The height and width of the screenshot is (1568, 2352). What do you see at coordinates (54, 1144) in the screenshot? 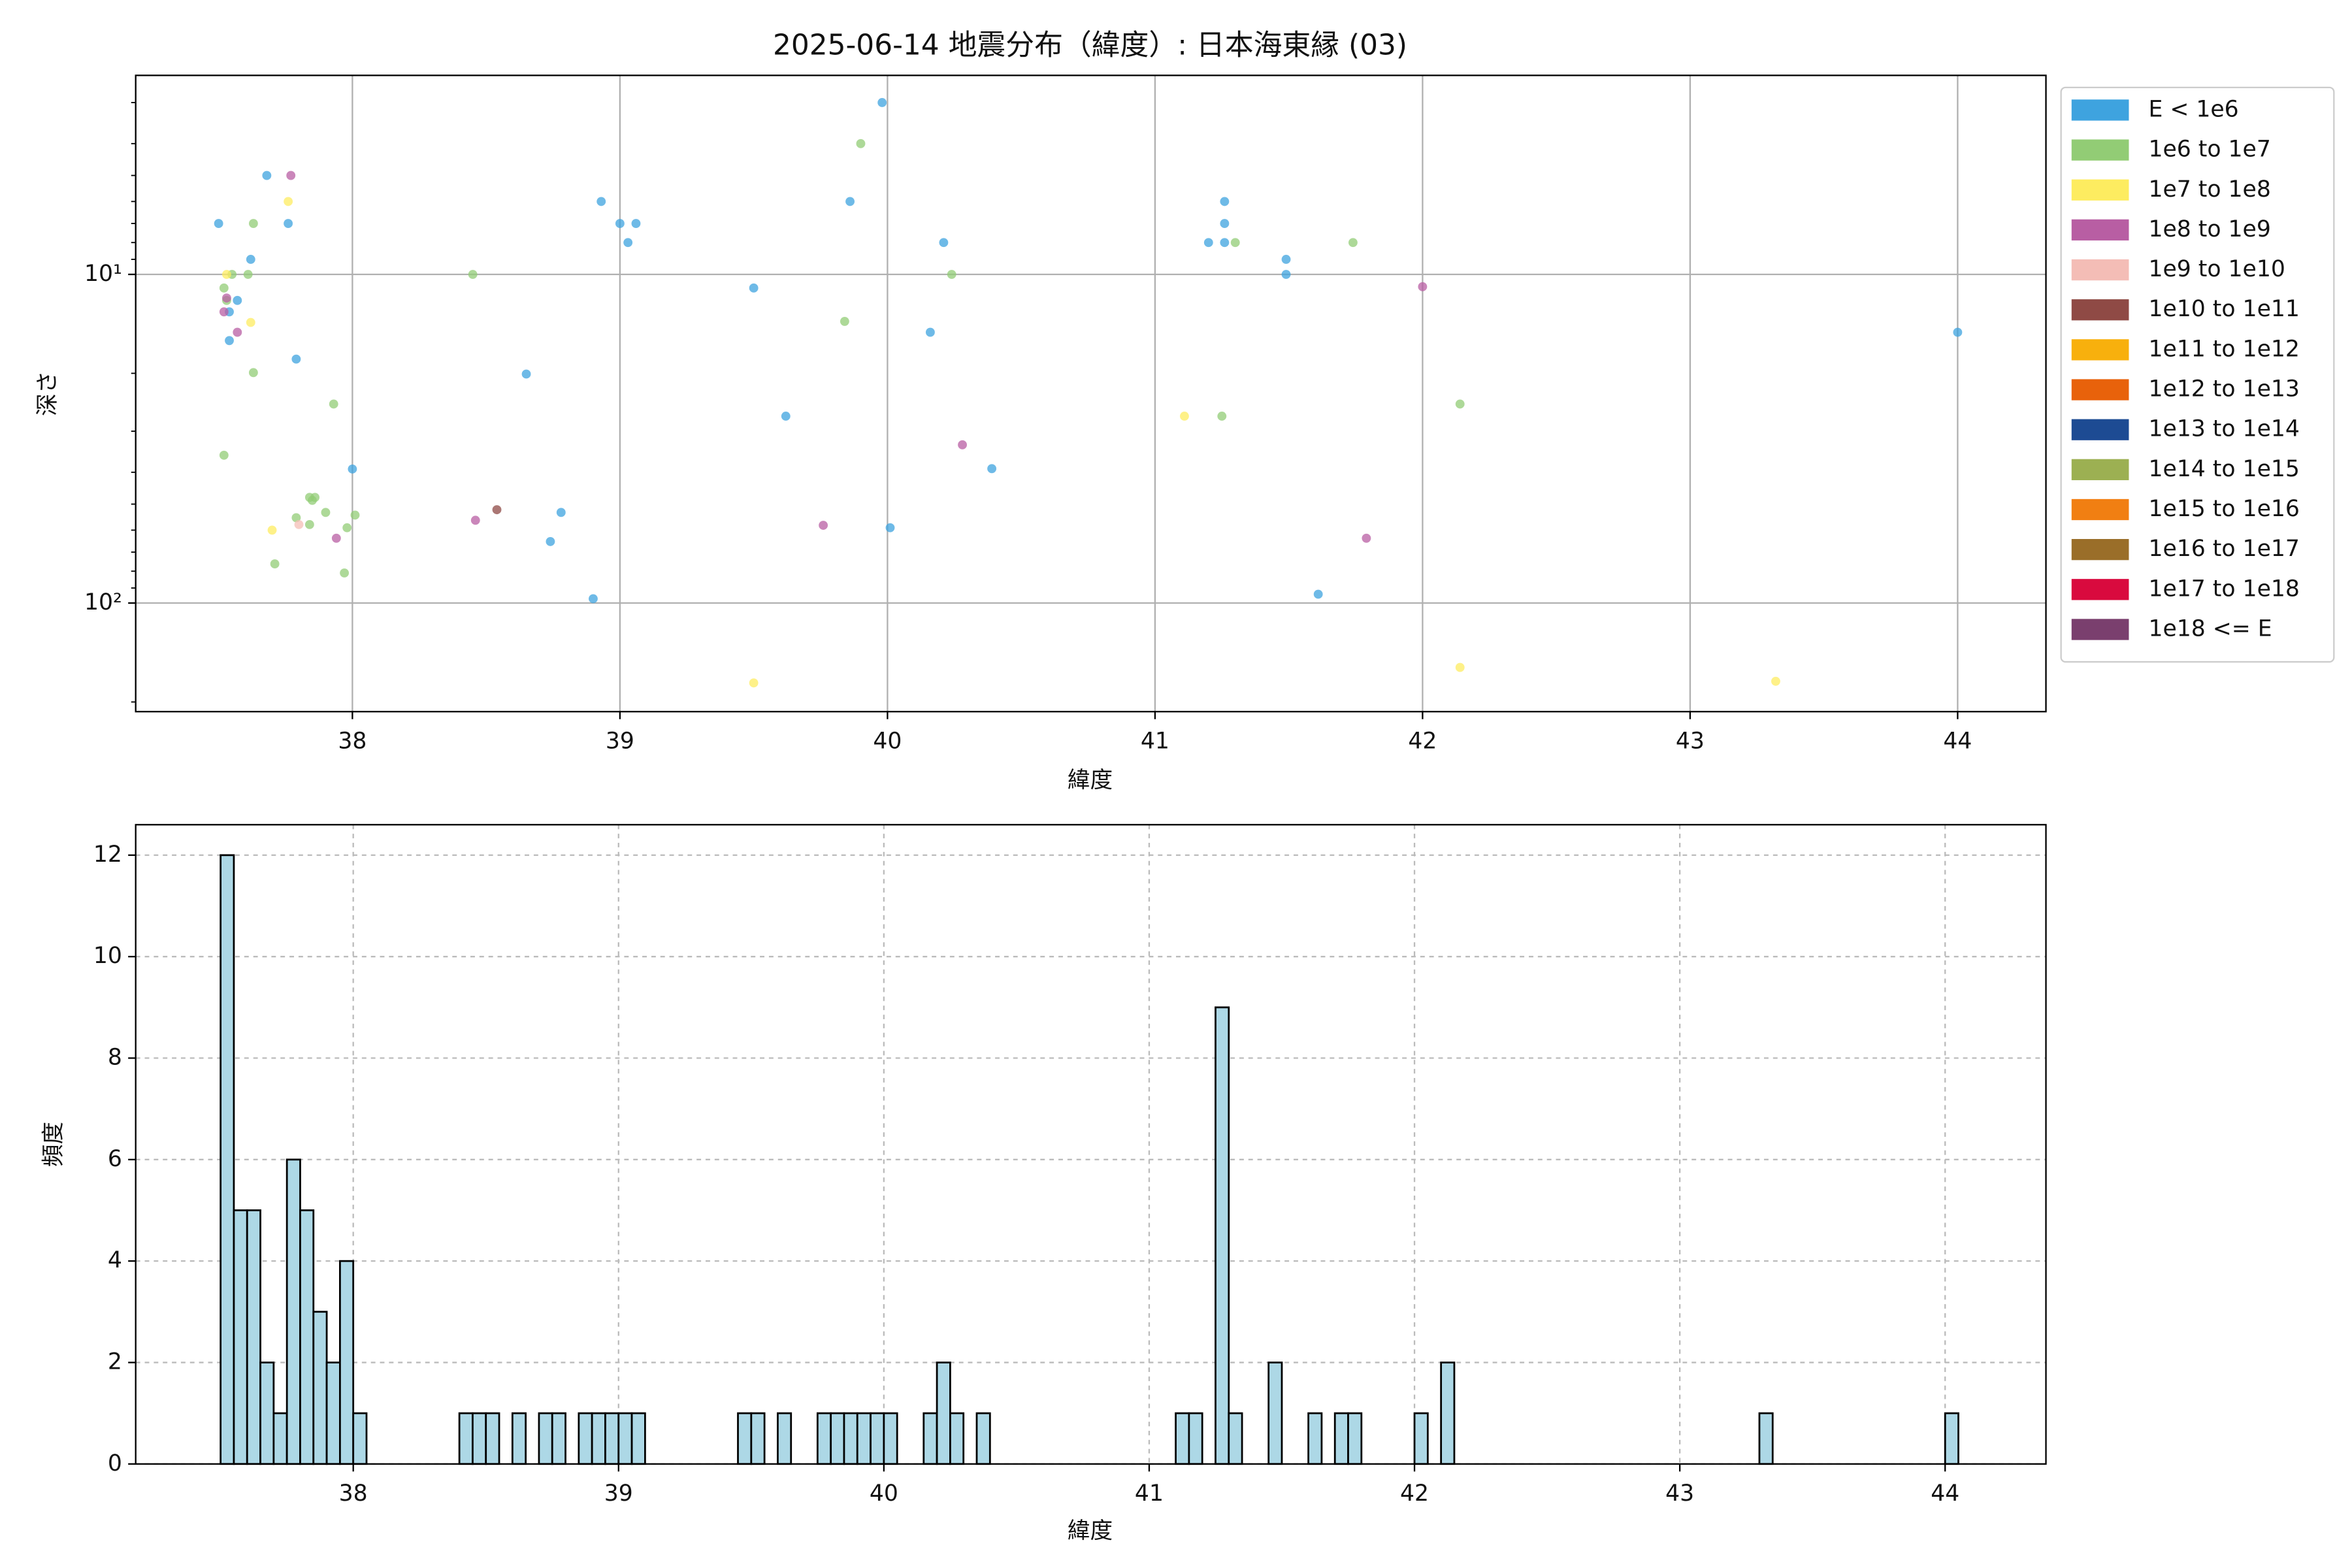
I see `y-axis-label: 頻度` at bounding box center [54, 1144].